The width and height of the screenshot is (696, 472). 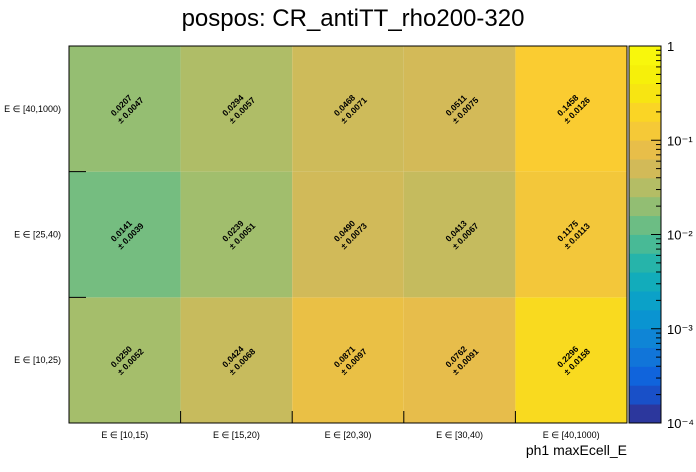 I want to click on colorbar-tick-label: 10⁻², so click(x=680, y=235).